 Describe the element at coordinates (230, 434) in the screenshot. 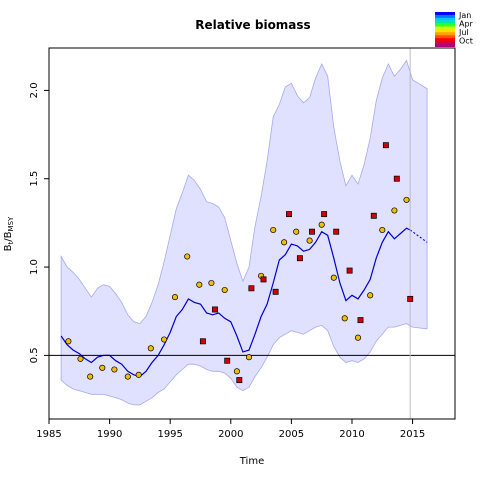

I see `x-tick-label: 2000` at that location.